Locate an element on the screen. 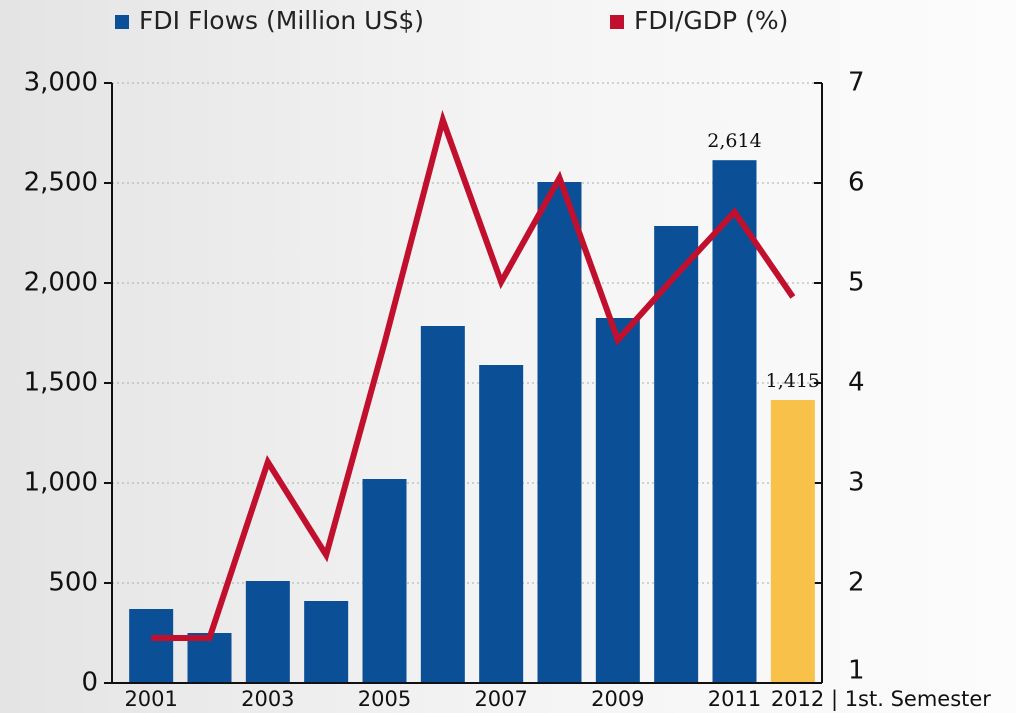 The image size is (1016, 713). y2-tick-label: 1 is located at coordinates (856, 671).